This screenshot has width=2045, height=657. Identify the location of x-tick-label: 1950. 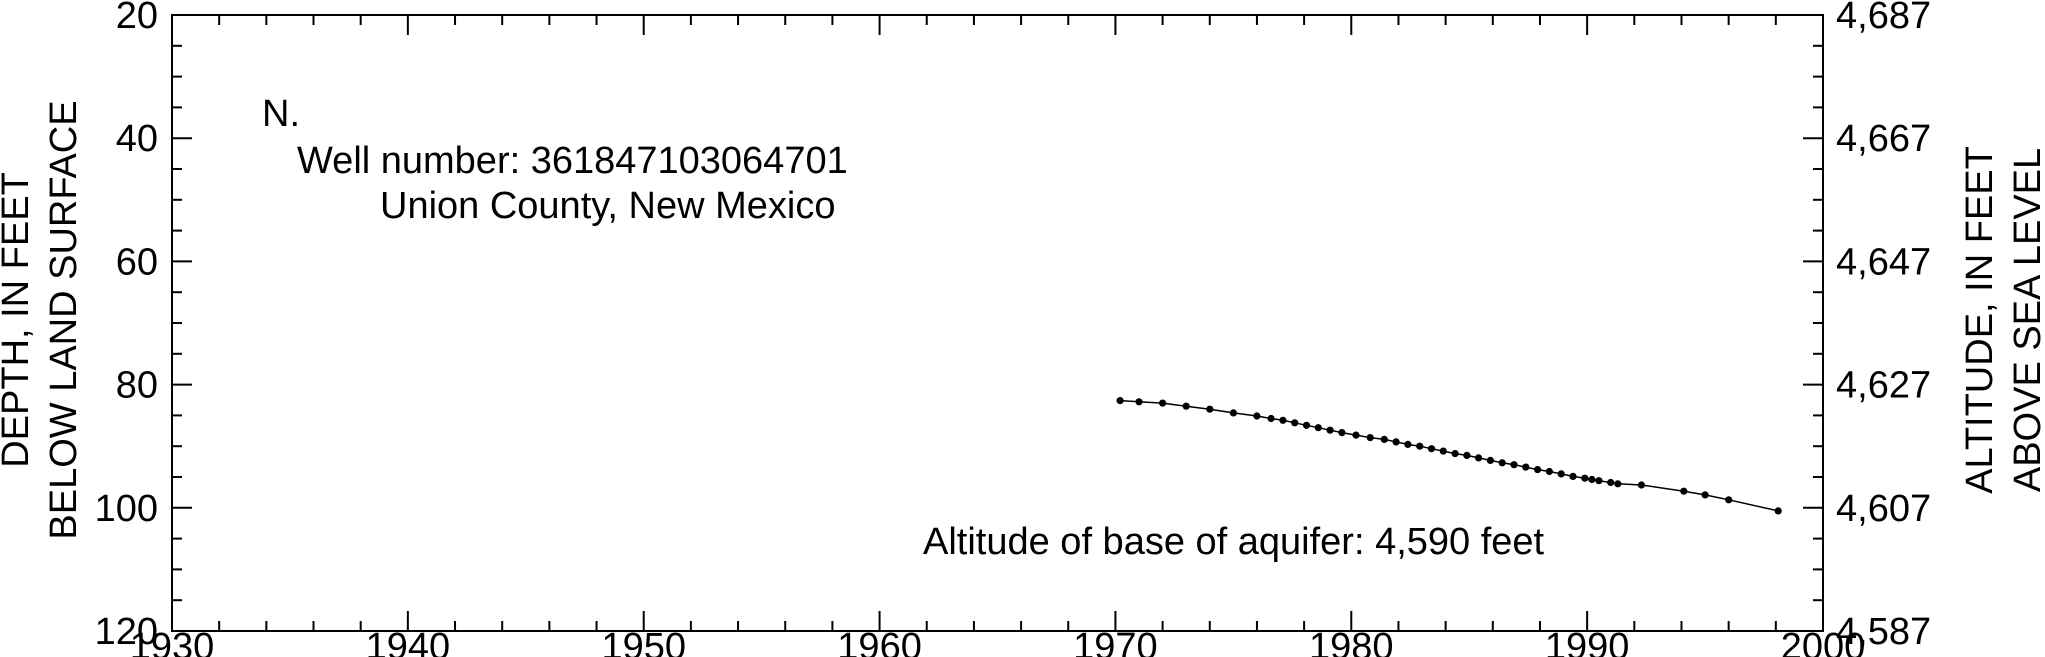
(643, 641).